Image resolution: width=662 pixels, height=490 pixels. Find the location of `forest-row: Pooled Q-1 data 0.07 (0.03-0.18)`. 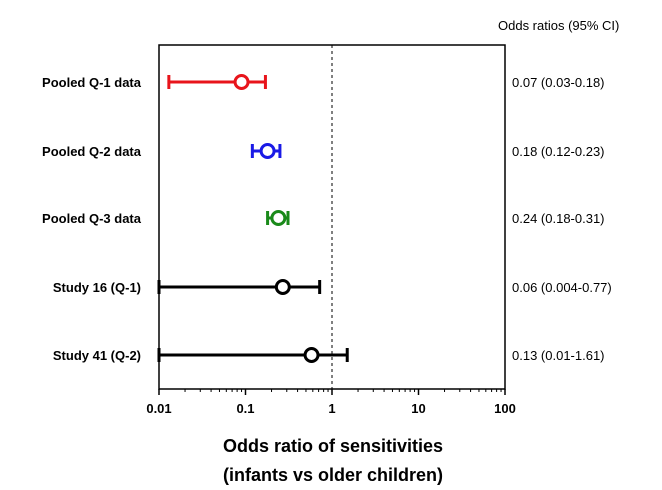

forest-row: Pooled Q-1 data 0.07 (0.03-0.18) is located at coordinates (323, 82).